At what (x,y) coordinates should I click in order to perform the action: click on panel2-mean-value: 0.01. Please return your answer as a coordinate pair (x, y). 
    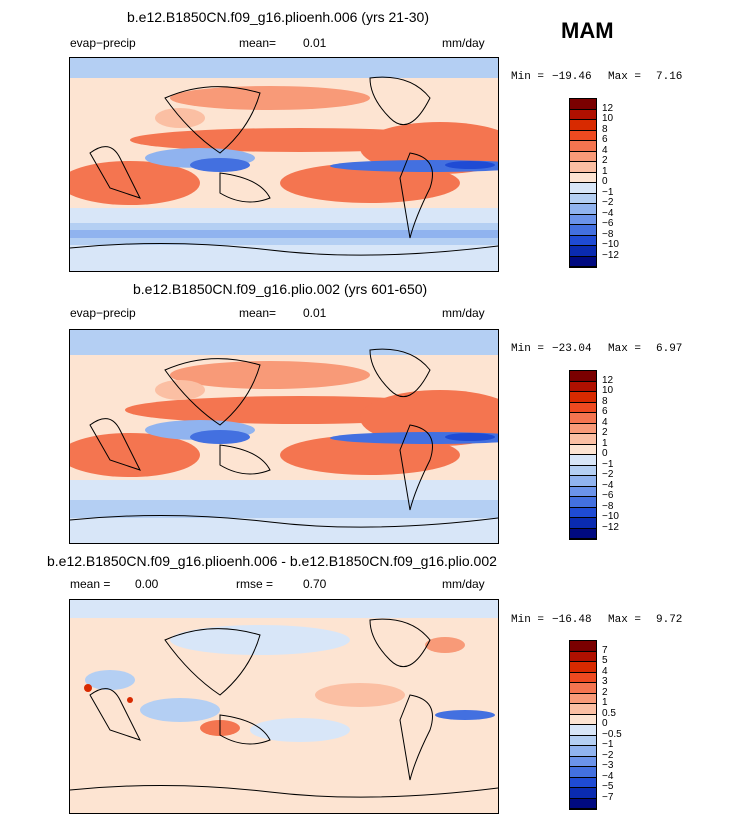
    Looking at the image, I should click on (315, 313).